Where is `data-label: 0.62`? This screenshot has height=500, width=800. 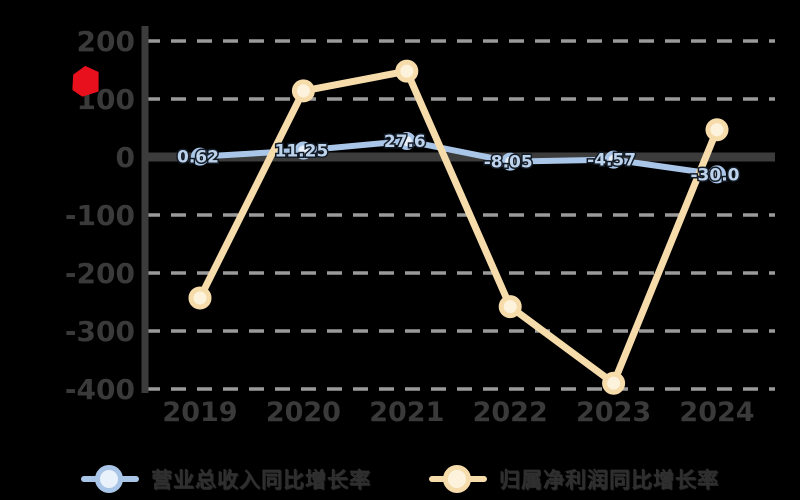
data-label: 0.62 is located at coordinates (198, 158).